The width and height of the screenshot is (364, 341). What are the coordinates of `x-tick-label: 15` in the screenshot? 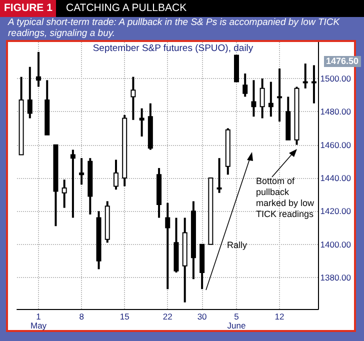 It's located at (125, 317).